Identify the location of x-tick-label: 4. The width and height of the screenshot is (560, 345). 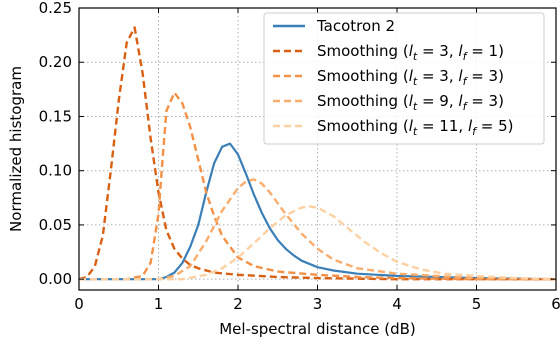
(397, 304).